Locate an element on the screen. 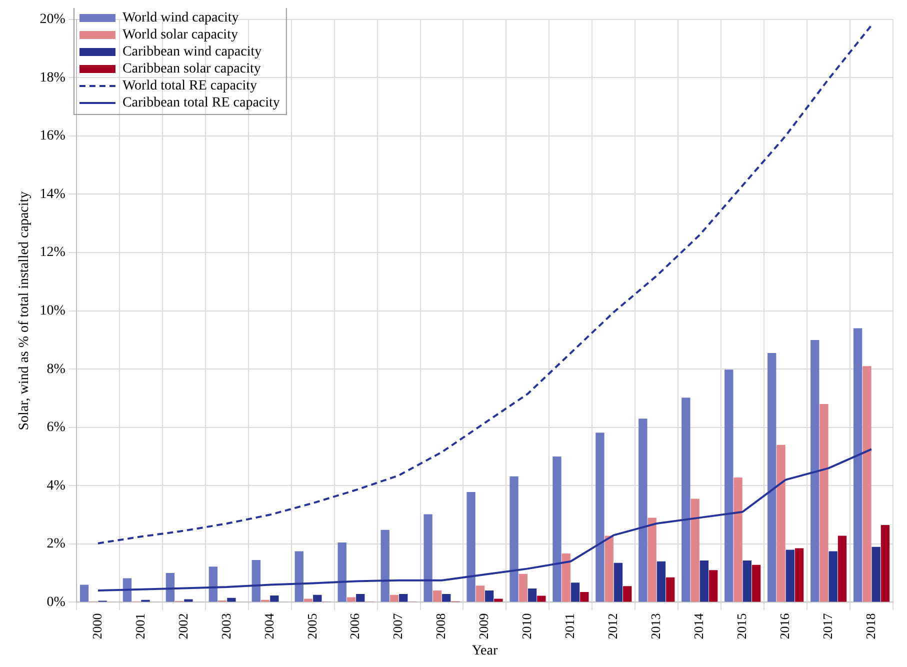 The image size is (907, 667). legend-label: World solar capacity is located at coordinates (180, 35).